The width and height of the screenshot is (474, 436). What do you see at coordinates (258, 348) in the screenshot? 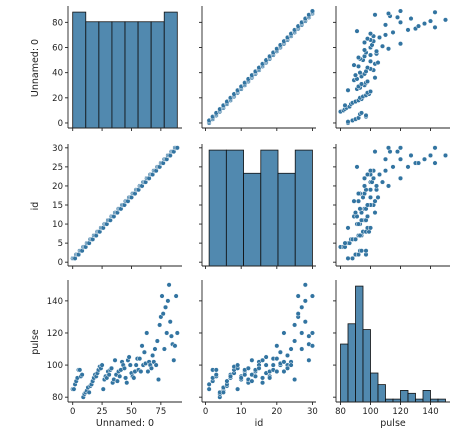
I see `panel-pulse-vs-id: 0 10 20 30` at bounding box center [258, 348].